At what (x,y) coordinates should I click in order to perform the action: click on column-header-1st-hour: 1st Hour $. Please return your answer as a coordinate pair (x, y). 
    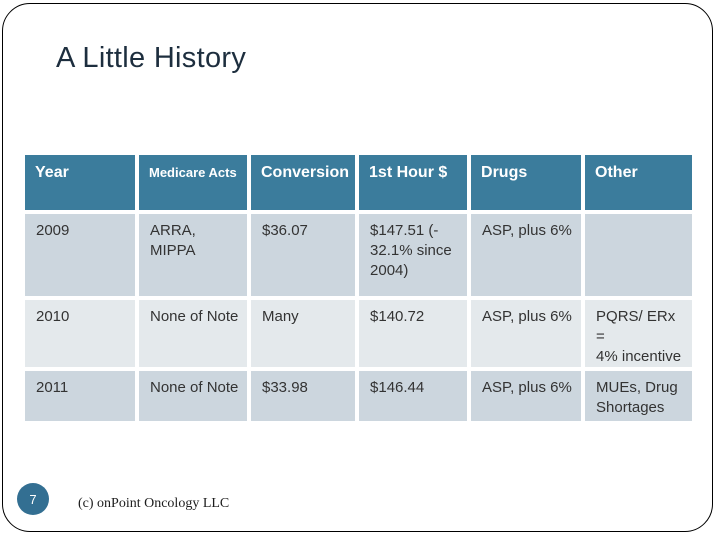
    Looking at the image, I should click on (413, 182).